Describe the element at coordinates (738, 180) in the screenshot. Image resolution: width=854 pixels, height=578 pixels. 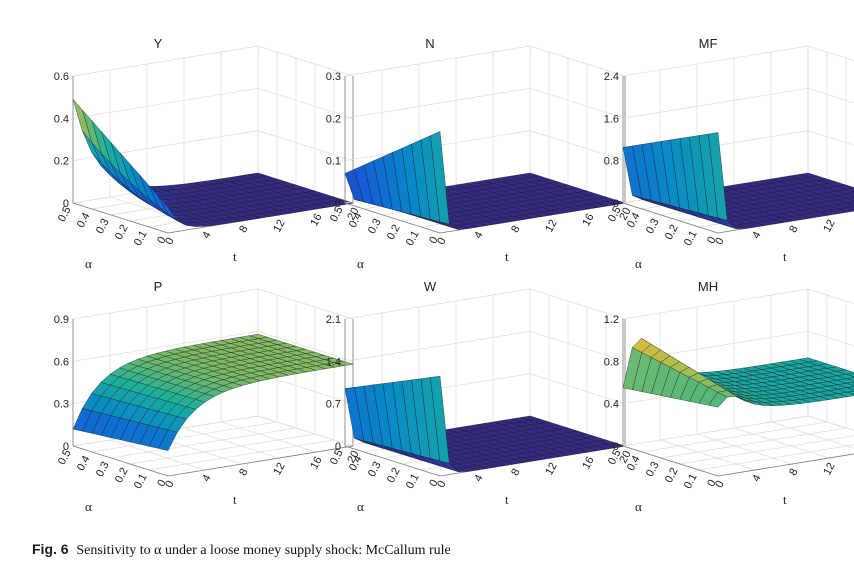
I see `surface-mf` at that location.